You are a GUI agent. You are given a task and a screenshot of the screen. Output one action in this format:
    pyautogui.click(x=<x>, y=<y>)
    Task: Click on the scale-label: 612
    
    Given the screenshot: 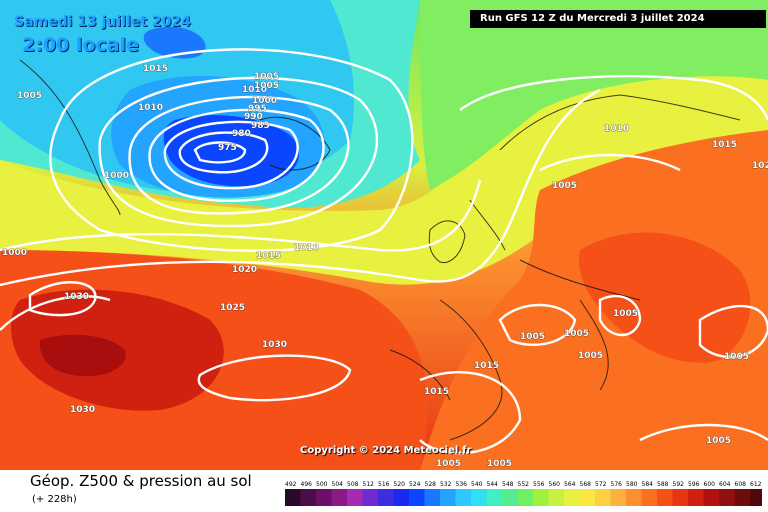 What is the action you would take?
    pyautogui.click(x=756, y=484)
    